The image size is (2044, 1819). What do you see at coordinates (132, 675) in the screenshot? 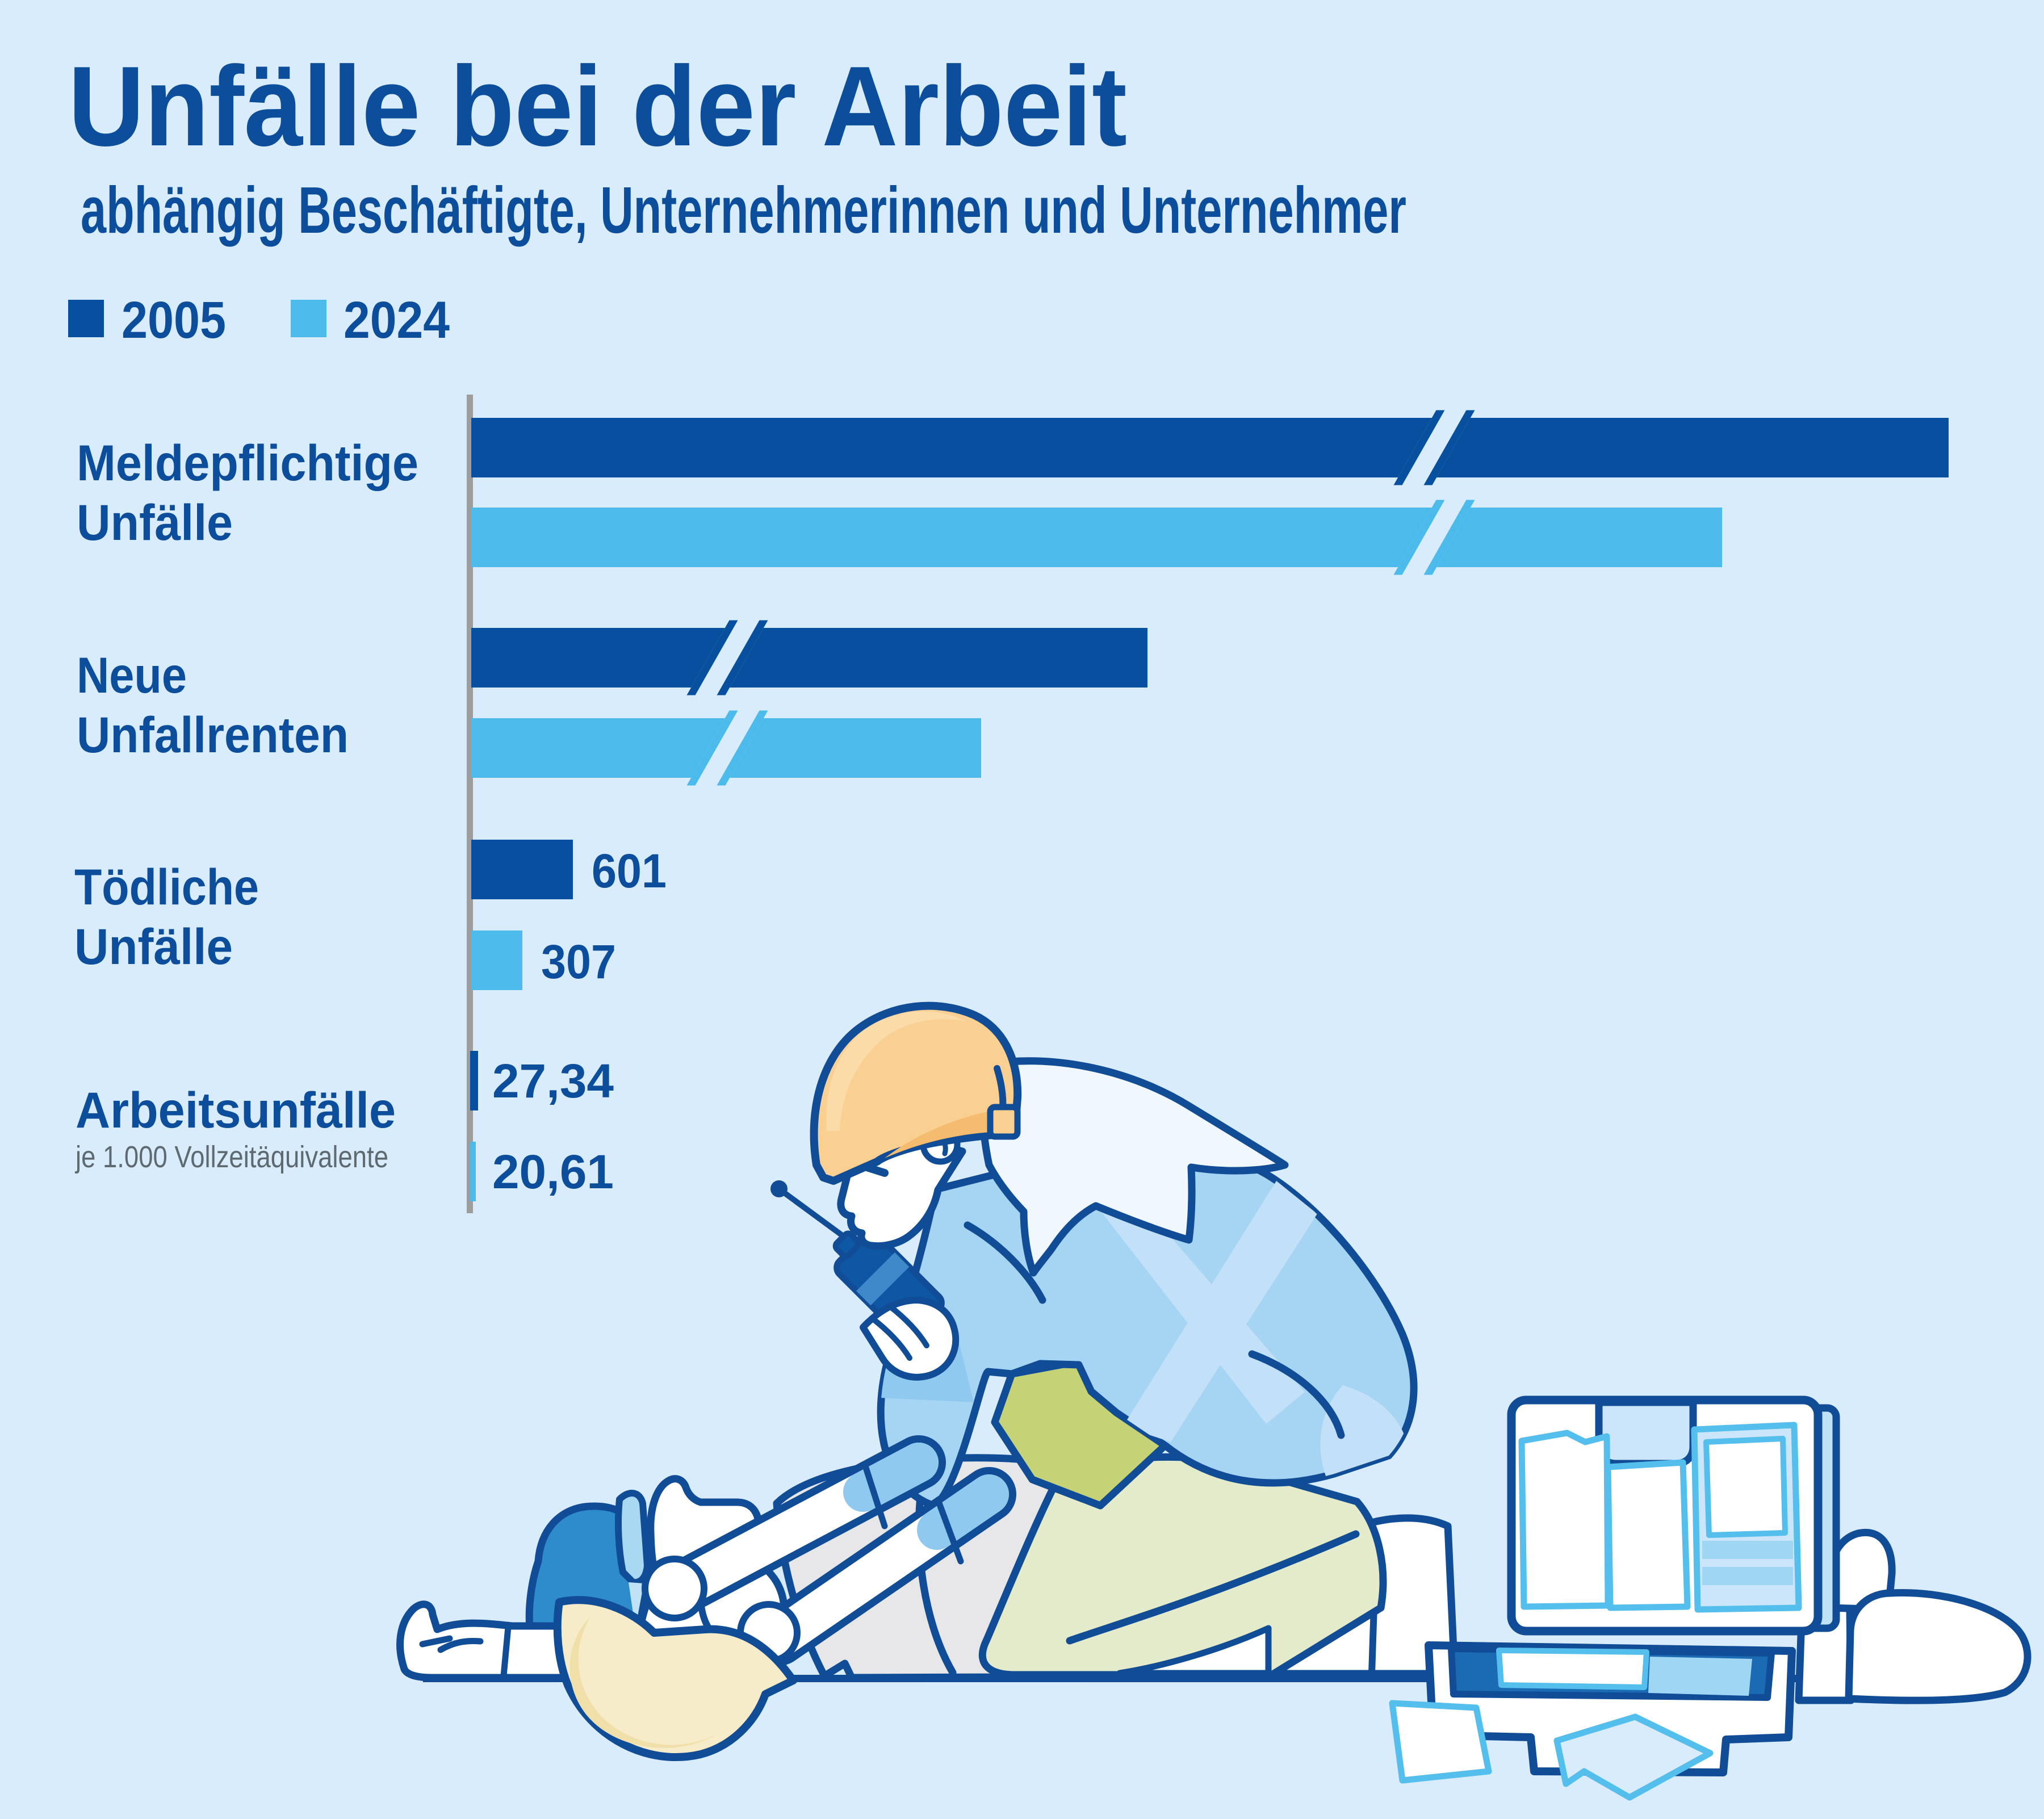
I see `svg-text: Neue` at bounding box center [132, 675].